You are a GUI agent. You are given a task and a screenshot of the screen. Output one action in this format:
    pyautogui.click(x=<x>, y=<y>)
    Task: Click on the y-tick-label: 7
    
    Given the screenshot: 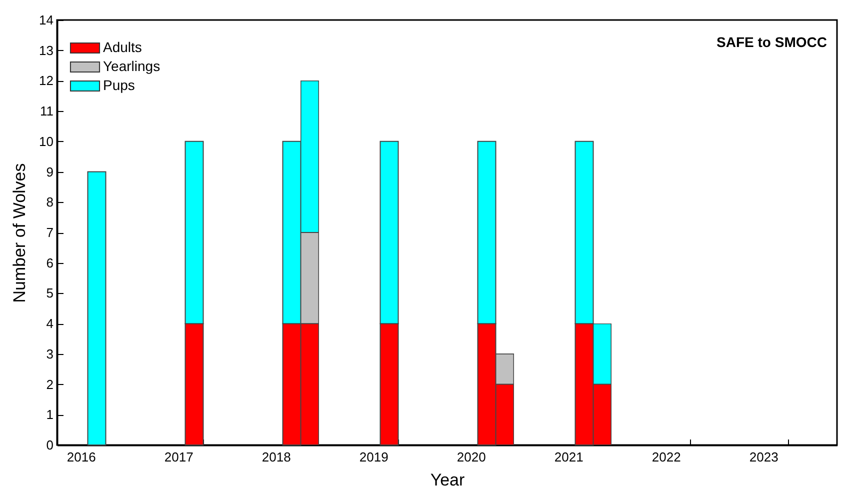 What is the action you would take?
    pyautogui.click(x=50, y=232)
    